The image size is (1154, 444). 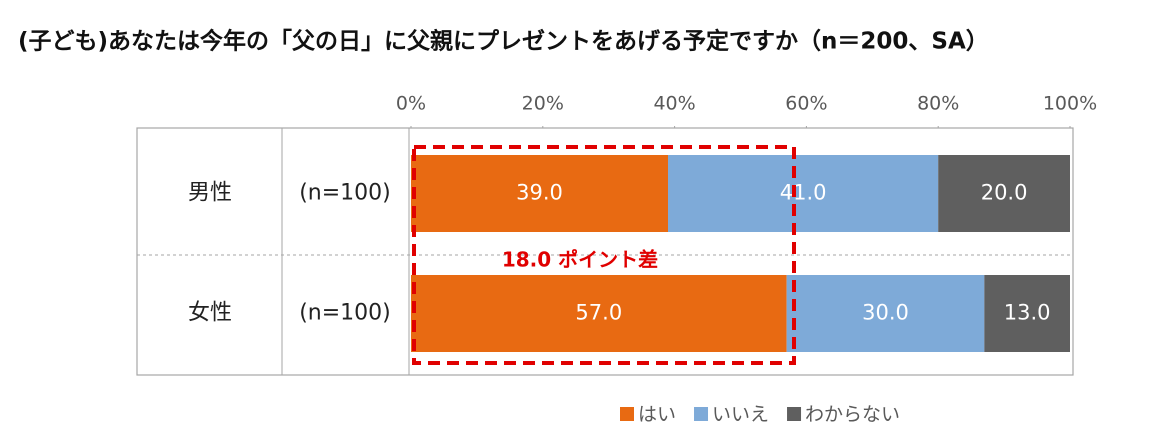 What do you see at coordinates (210, 193) in the screenshot?
I see `category-label: 男性` at bounding box center [210, 193].